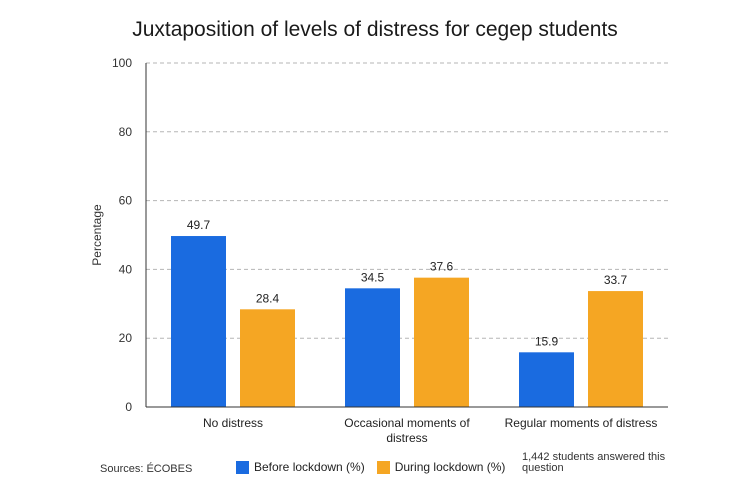 The width and height of the screenshot is (750, 500). I want to click on y-tick-label: 80, so click(126, 132).